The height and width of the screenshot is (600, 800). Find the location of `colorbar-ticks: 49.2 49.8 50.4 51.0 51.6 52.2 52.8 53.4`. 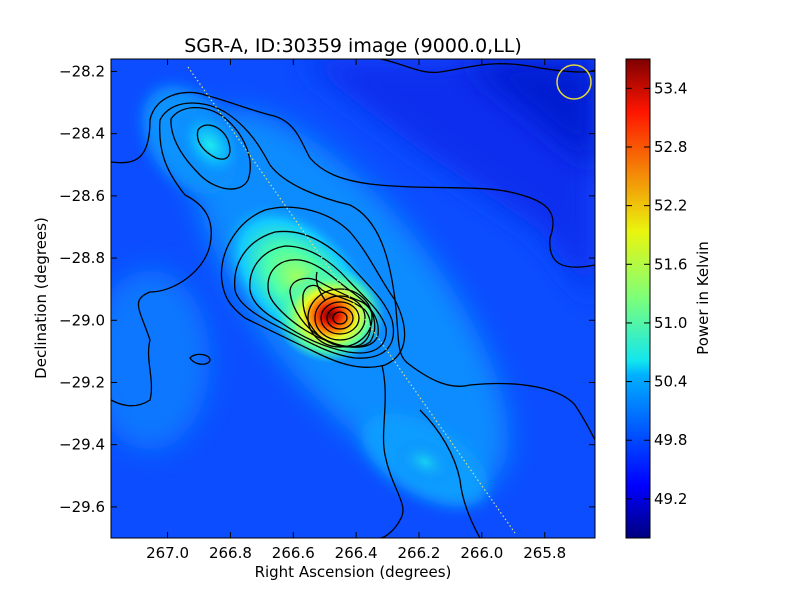

colorbar-ticks: 49.2 49.8 50.4 51.0 51.6 52.2 52.8 53.4 is located at coordinates (656, 293).